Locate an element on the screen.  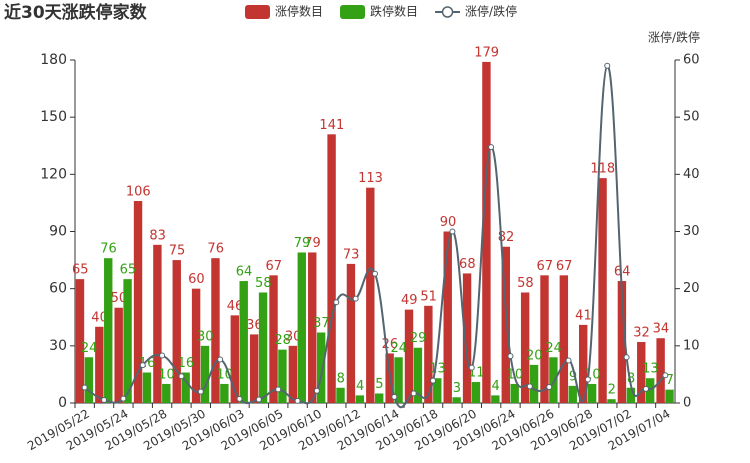
bar-label: 73 is located at coordinates (351, 254).